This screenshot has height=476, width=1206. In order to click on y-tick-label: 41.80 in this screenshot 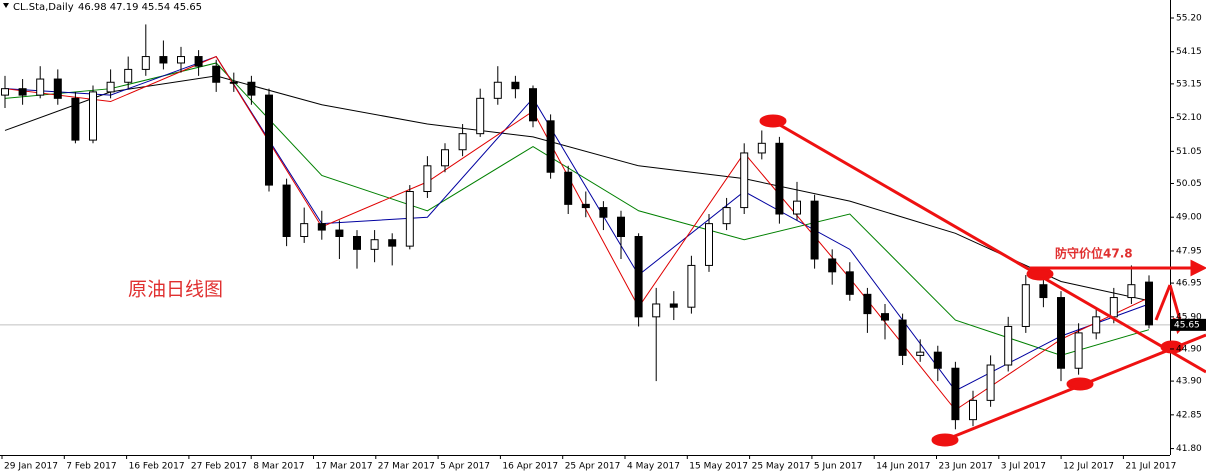, I will do `click(1189, 449)`.